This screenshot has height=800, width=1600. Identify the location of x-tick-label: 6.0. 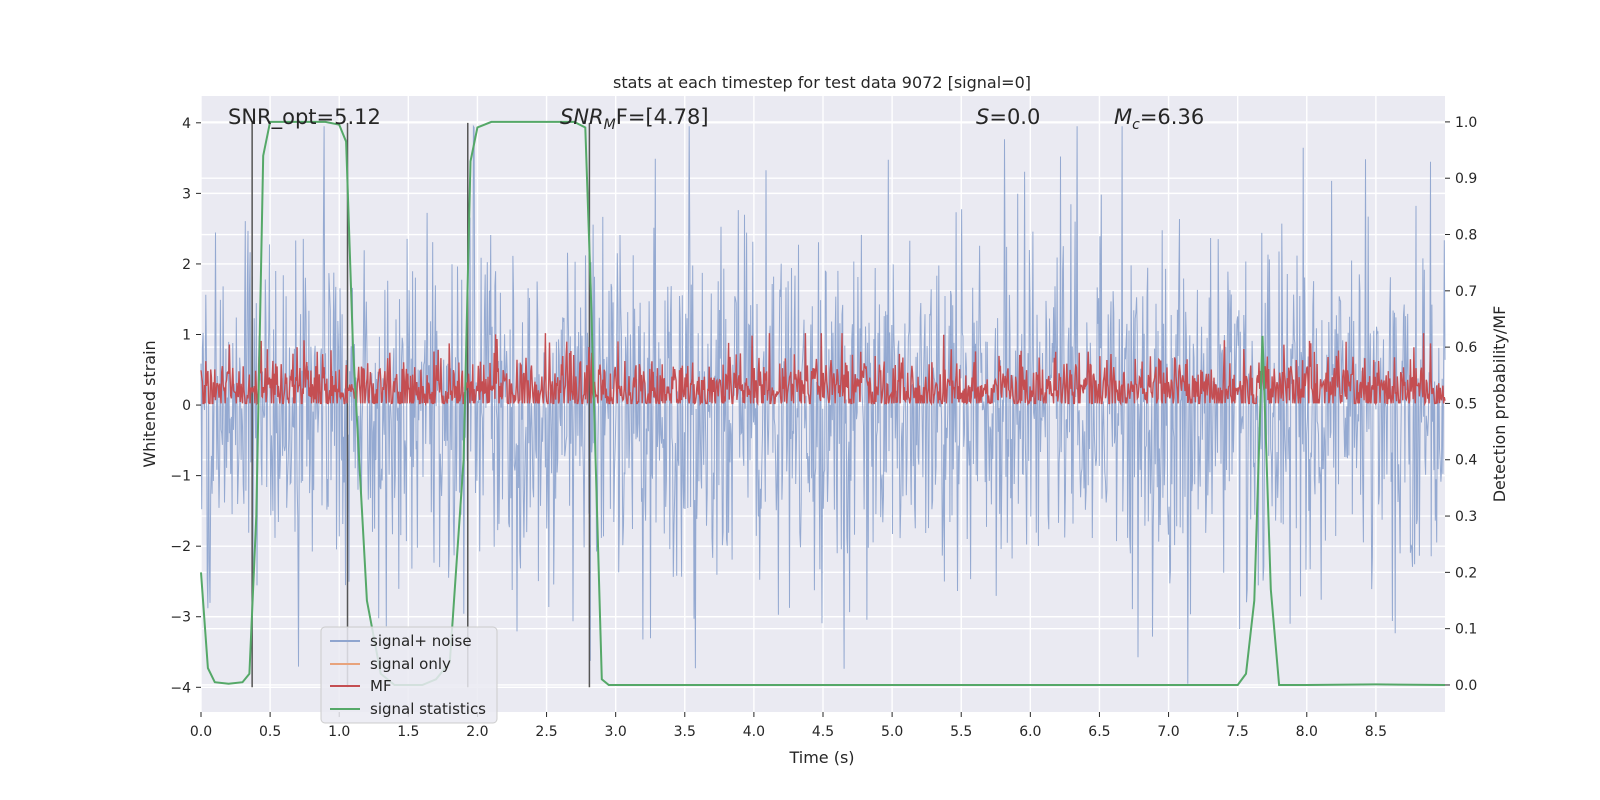
(1030, 732).